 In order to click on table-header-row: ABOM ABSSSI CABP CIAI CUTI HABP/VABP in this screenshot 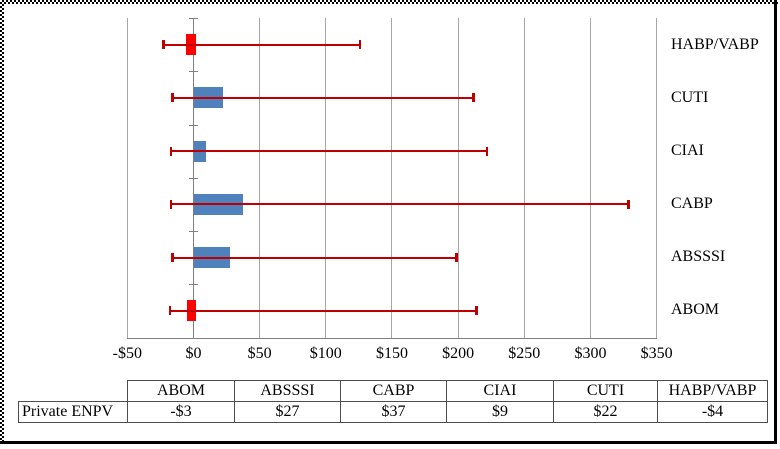, I will do `click(393, 391)`.